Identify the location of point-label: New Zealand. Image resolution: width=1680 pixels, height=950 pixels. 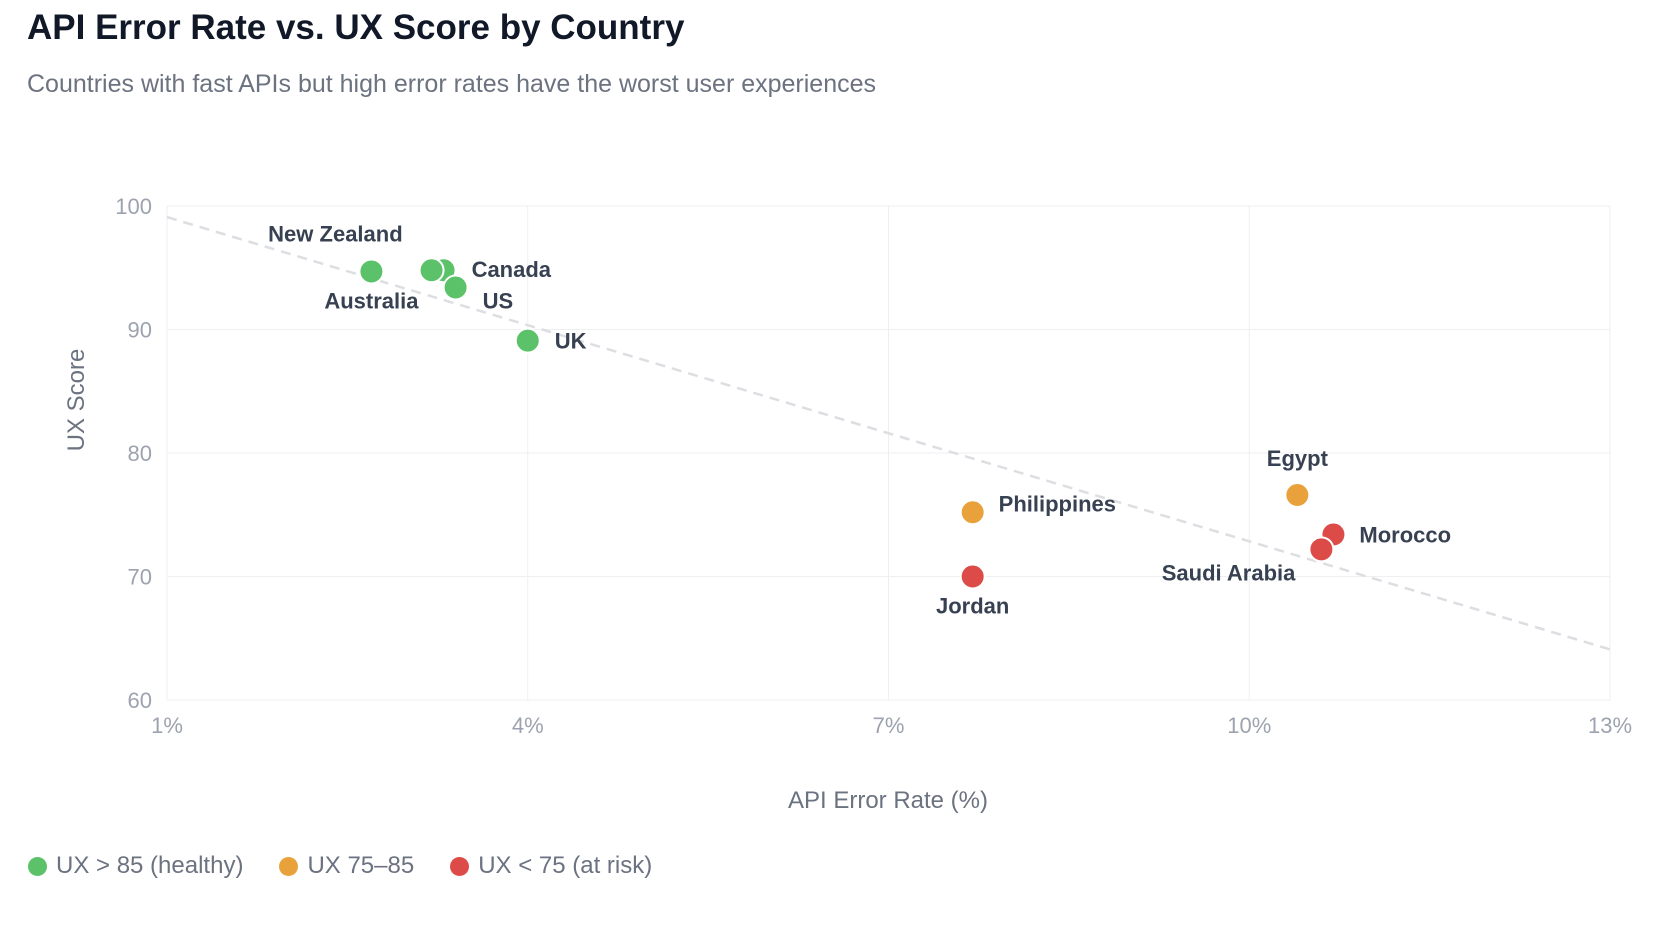
(335, 233).